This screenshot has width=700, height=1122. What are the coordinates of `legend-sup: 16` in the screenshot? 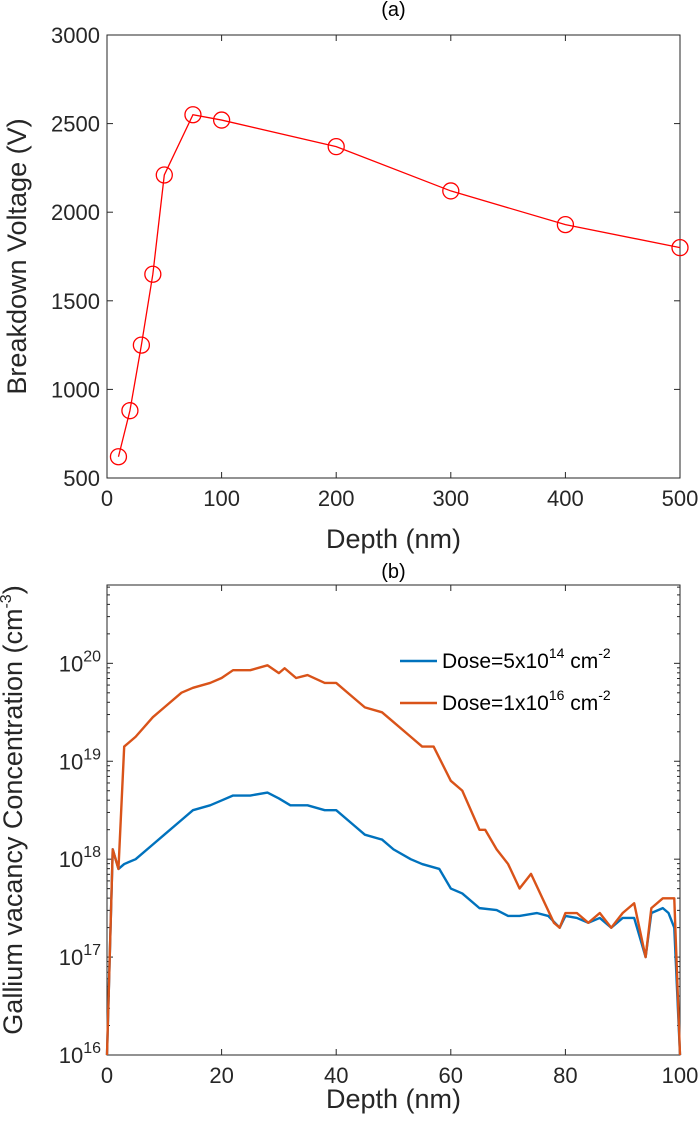 It's located at (557, 695).